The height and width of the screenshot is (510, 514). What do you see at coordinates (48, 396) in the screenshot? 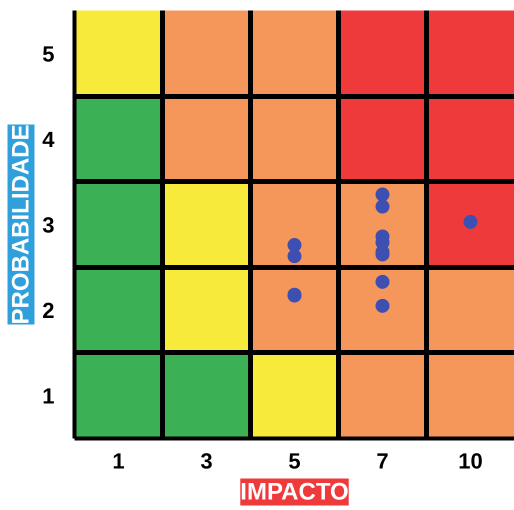
I see `y-tick-label: 1` at bounding box center [48, 396].